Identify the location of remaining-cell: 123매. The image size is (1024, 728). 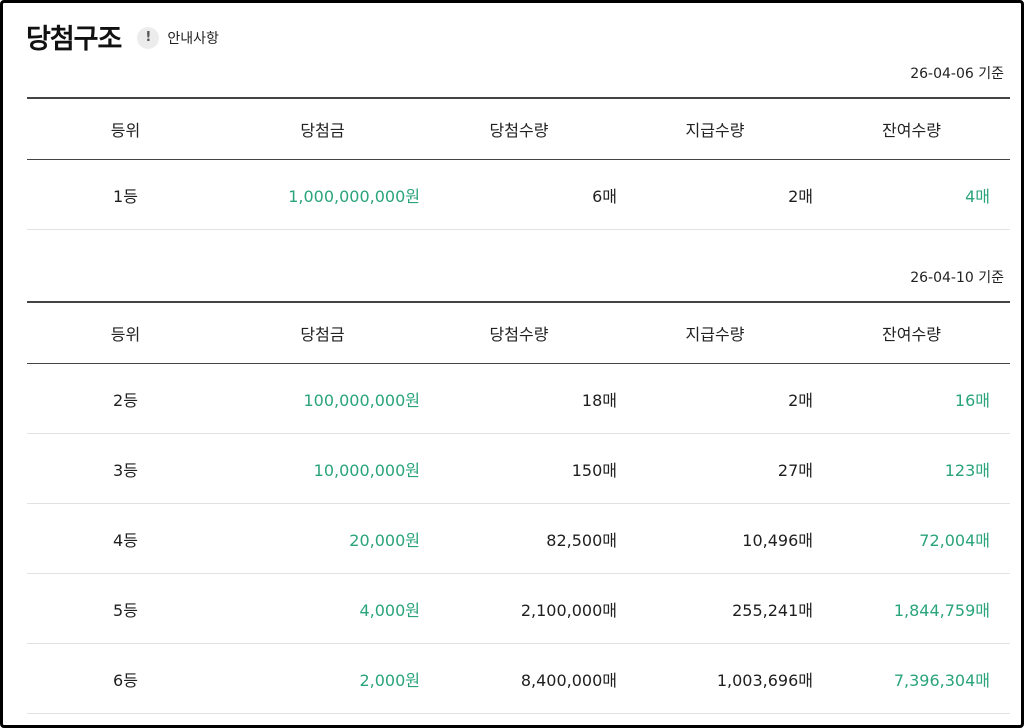
(967, 470).